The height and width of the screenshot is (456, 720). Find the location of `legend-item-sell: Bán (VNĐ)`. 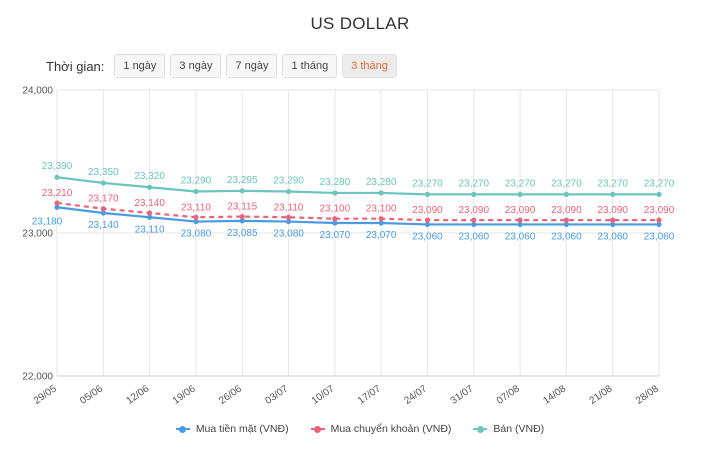

legend-item-sell: Bán (VNĐ) is located at coordinates (508, 429).